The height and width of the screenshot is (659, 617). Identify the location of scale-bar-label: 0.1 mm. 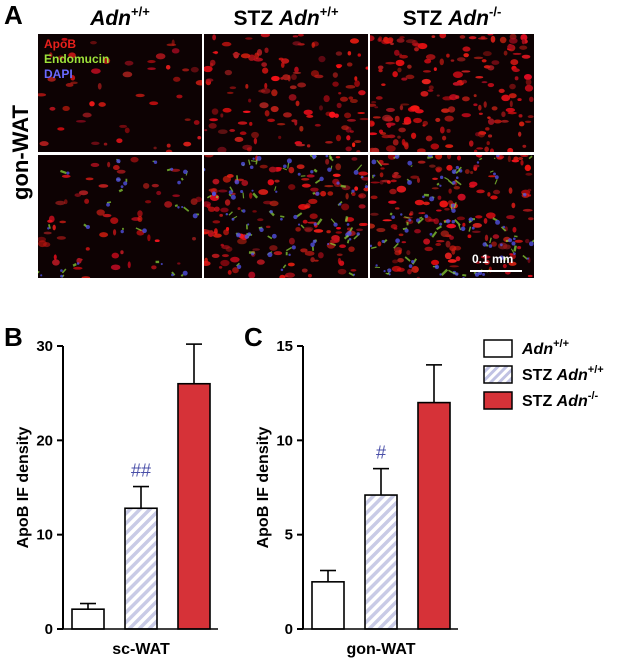
(493, 259).